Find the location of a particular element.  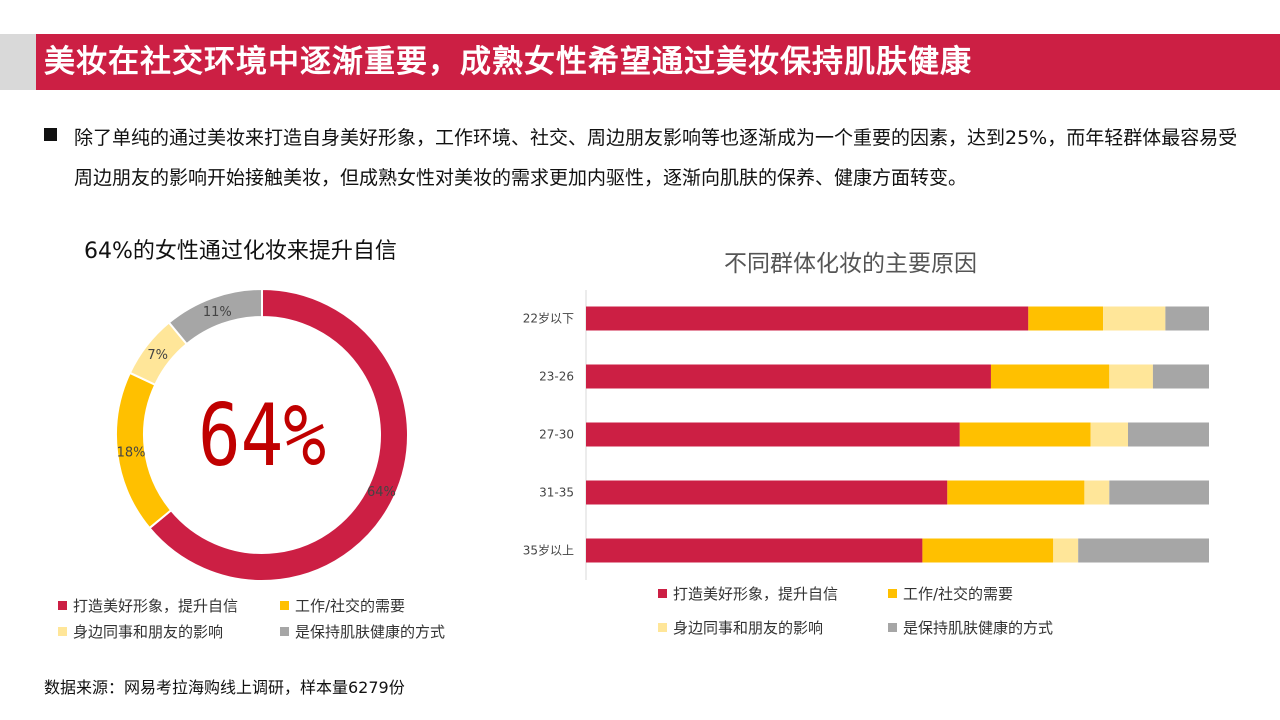

title-bar is located at coordinates (658, 62).